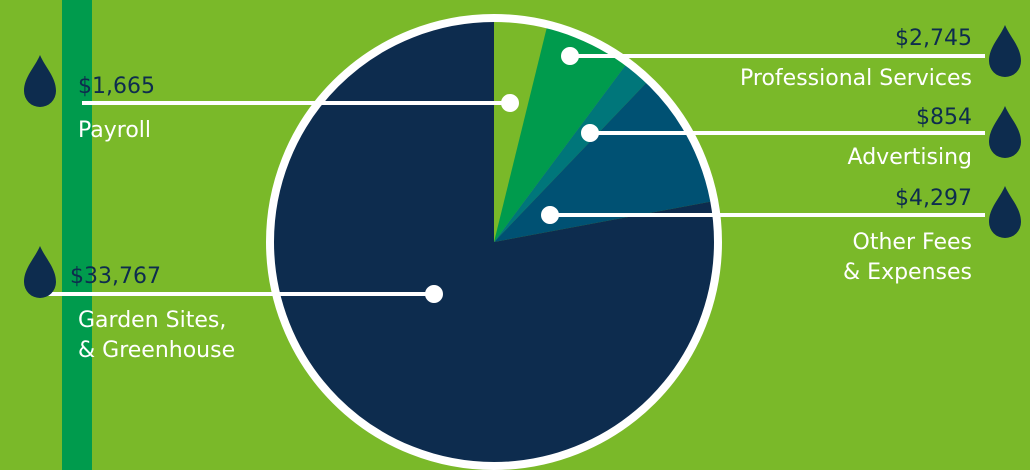 The width and height of the screenshot is (1030, 470). Describe the element at coordinates (115, 276) in the screenshot. I see `label-amount-garden: $33,767` at that location.